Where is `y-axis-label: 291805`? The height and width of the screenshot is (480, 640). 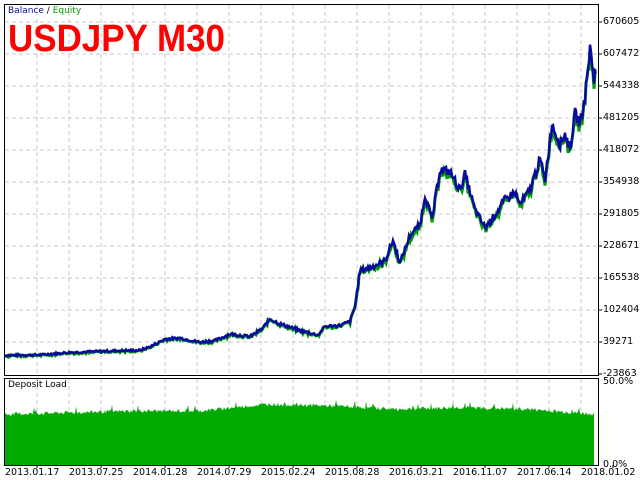 y-axis-label: 291805 is located at coordinates (621, 213).